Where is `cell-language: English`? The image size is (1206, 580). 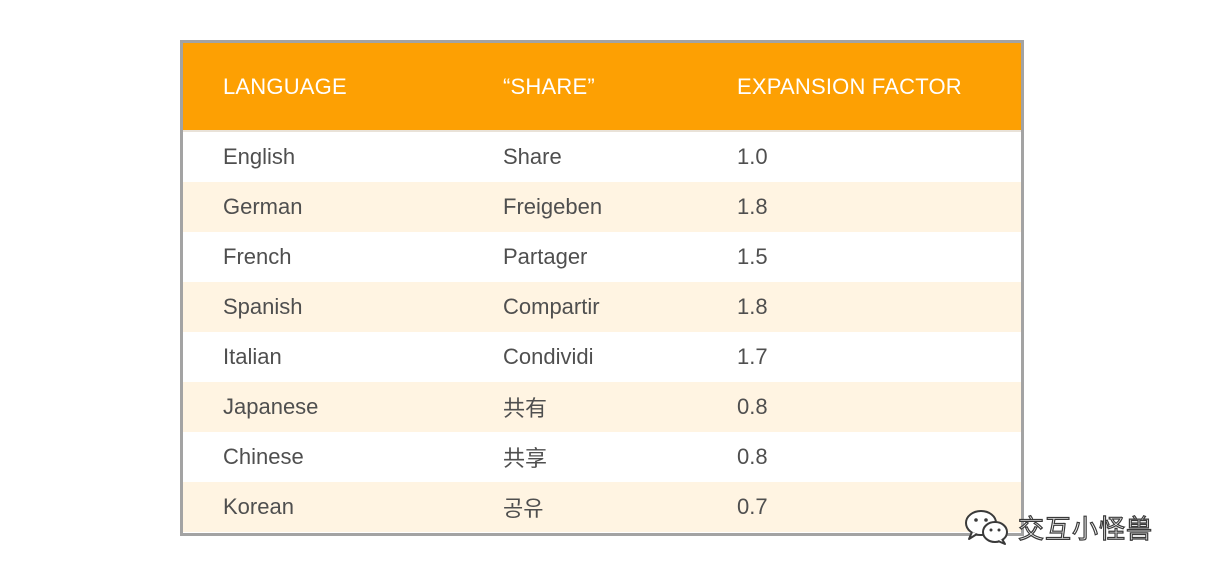
cell-language: English is located at coordinates (259, 156).